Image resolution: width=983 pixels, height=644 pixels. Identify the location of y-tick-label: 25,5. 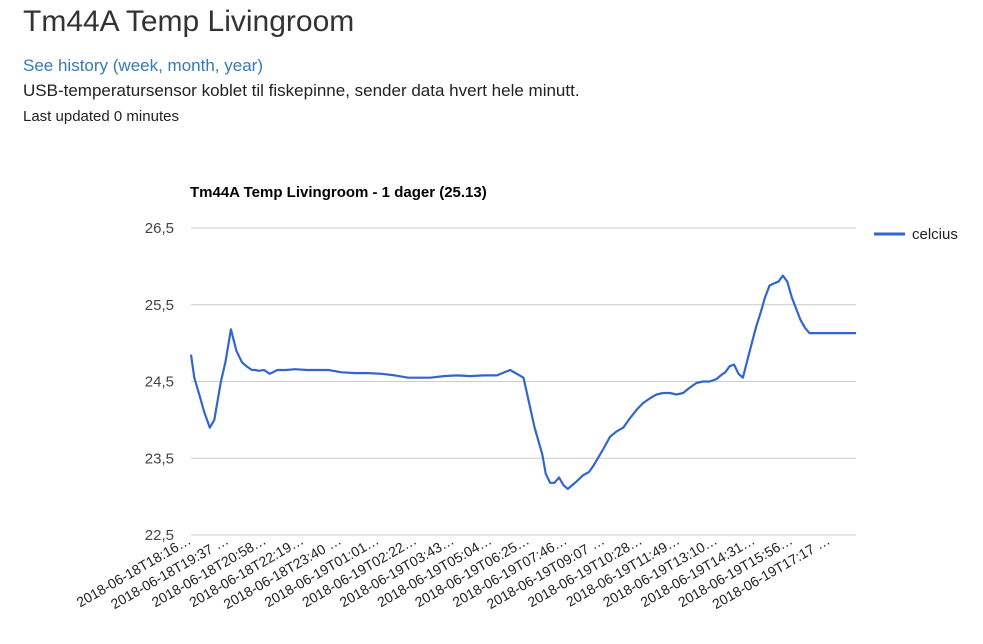
(159, 305).